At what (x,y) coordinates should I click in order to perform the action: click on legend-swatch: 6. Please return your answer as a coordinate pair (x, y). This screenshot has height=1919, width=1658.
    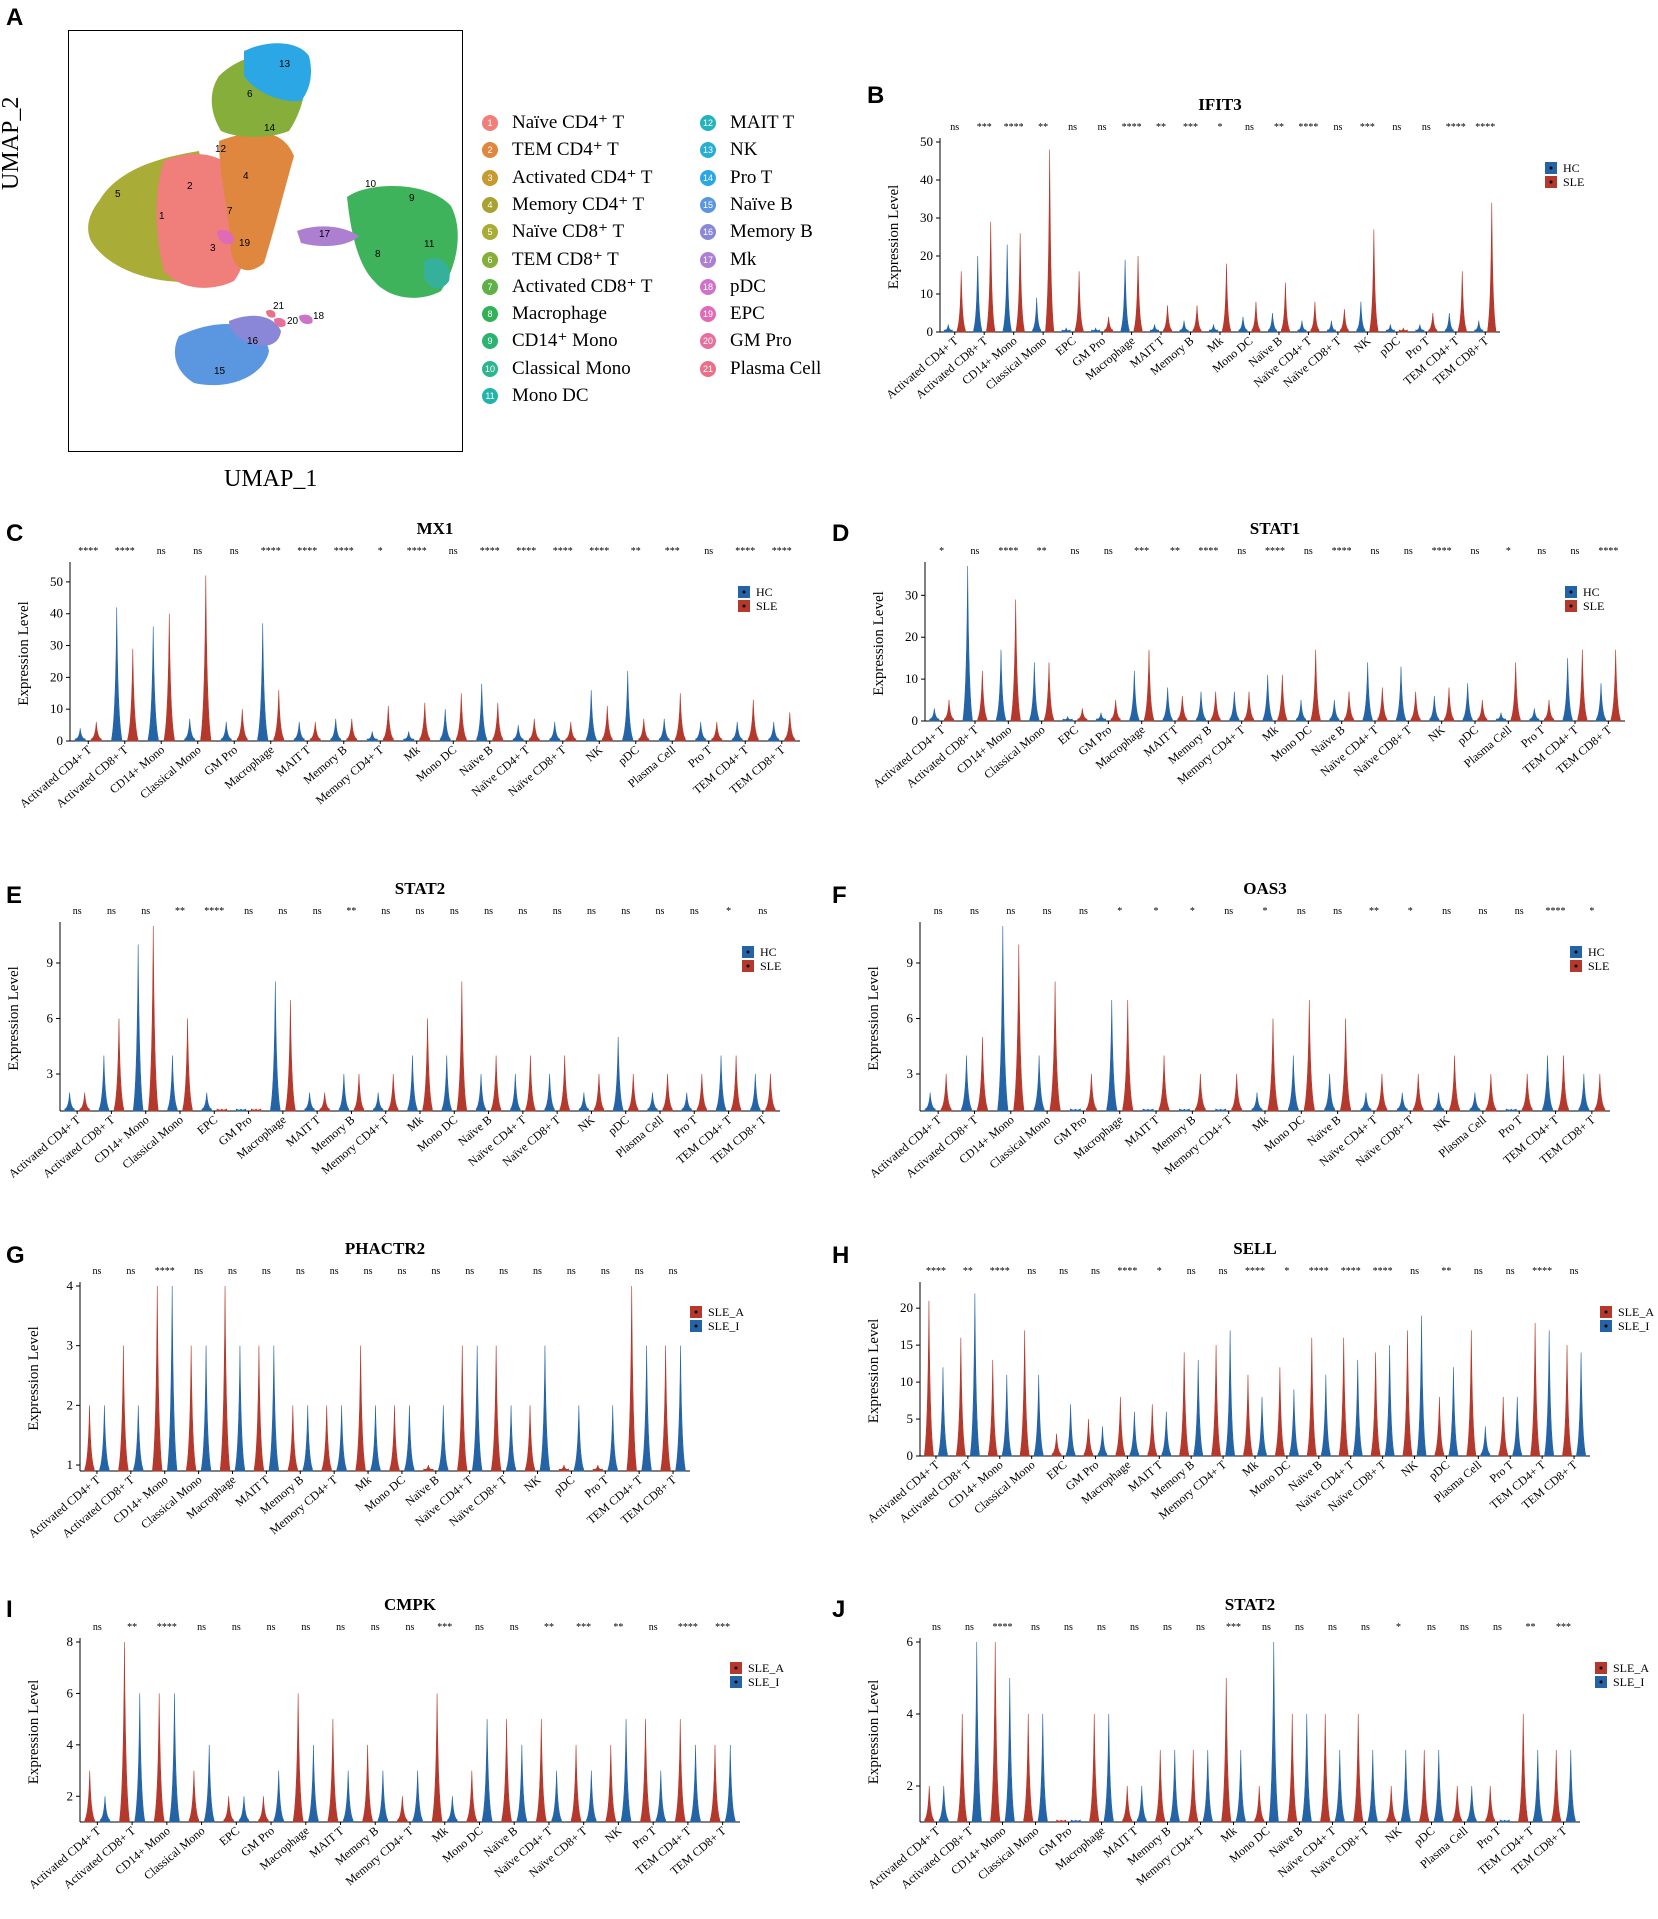
    Looking at the image, I should click on (490, 259).